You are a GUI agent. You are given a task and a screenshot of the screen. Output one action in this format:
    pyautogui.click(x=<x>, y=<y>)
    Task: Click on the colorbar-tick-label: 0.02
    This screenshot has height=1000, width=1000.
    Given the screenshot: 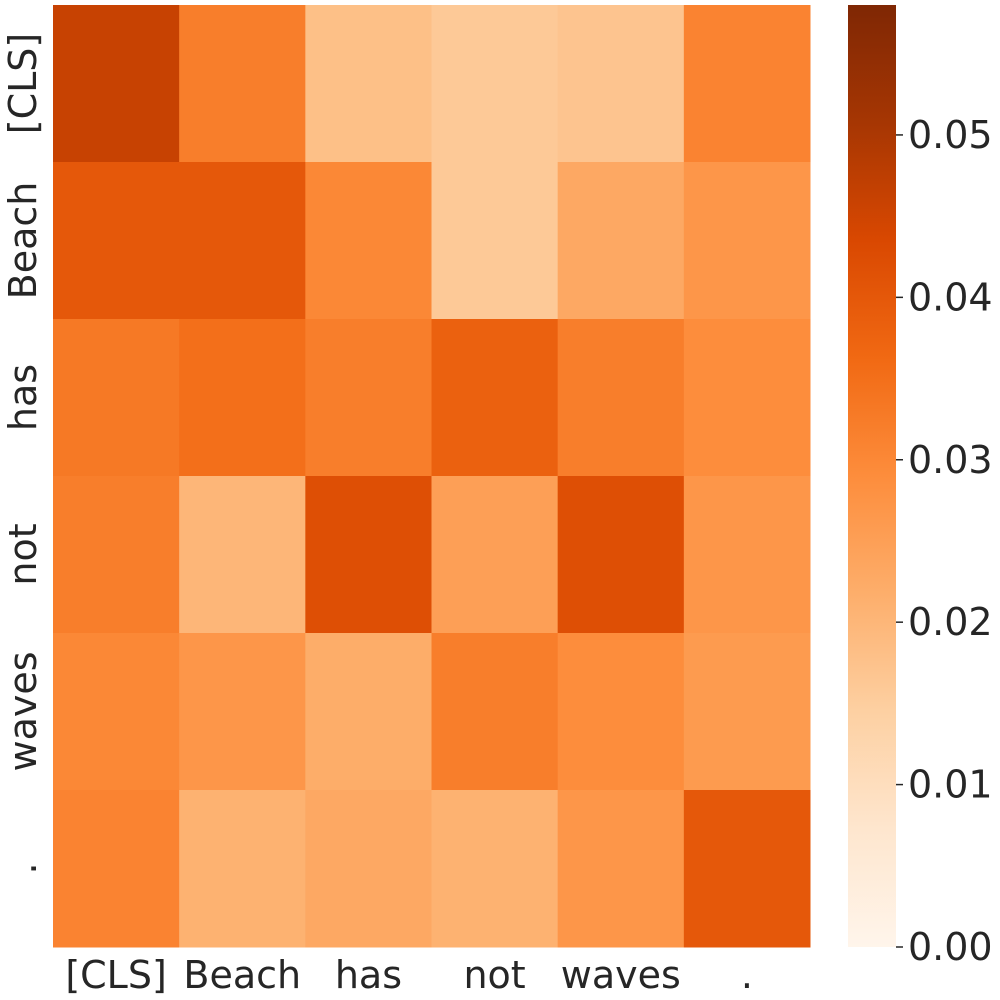 What is the action you would take?
    pyautogui.click(x=950, y=622)
    